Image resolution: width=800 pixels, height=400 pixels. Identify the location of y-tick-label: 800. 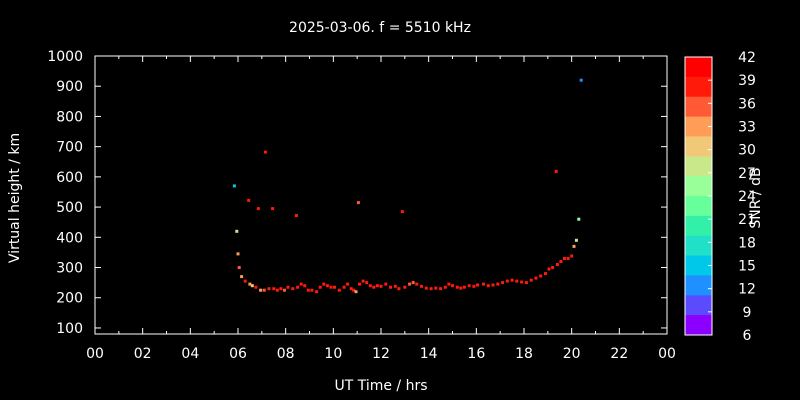
(69, 117).